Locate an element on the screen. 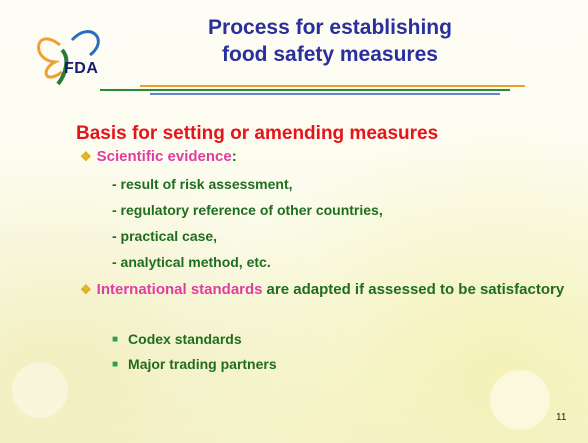 The image size is (588, 443). bullet: Scientific evidence: is located at coordinates (158, 157).